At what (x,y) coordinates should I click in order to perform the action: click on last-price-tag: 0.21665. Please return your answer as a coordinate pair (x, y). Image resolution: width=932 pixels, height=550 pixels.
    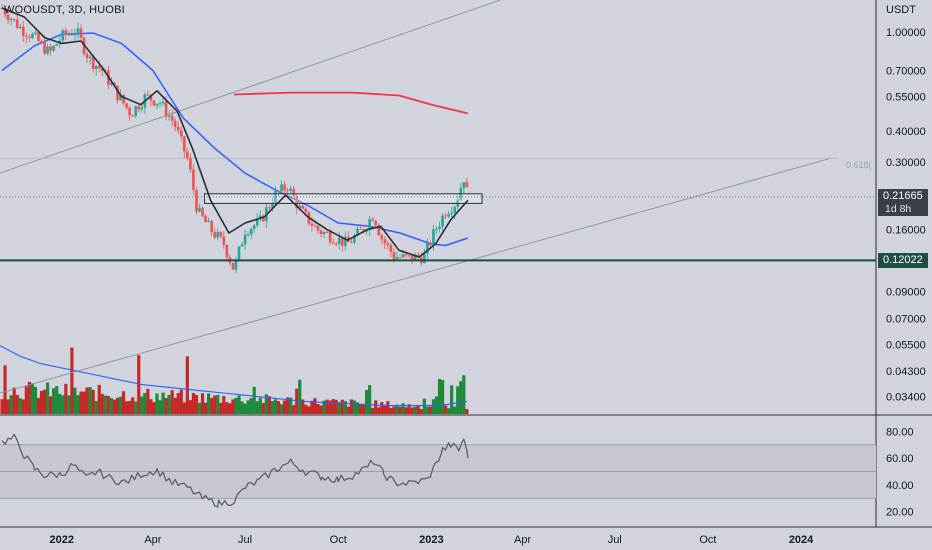
    Looking at the image, I should click on (903, 196).